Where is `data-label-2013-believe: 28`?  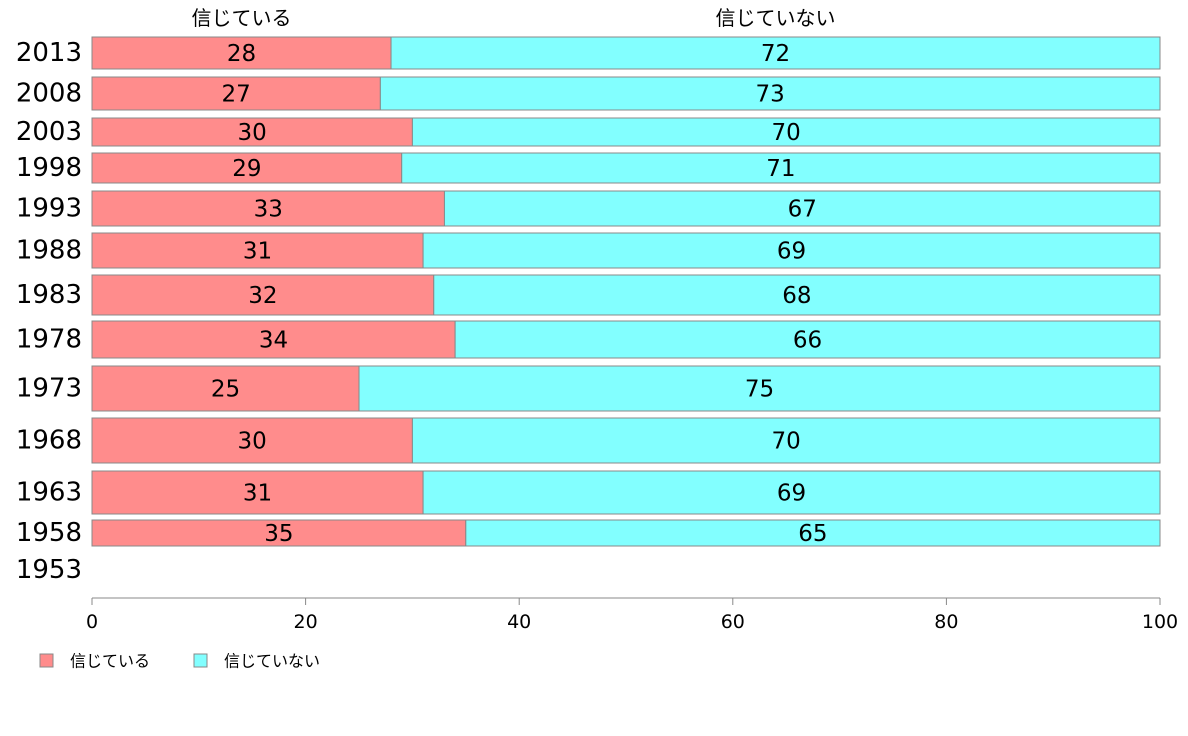
data-label-2013-believe: 28 is located at coordinates (241, 54).